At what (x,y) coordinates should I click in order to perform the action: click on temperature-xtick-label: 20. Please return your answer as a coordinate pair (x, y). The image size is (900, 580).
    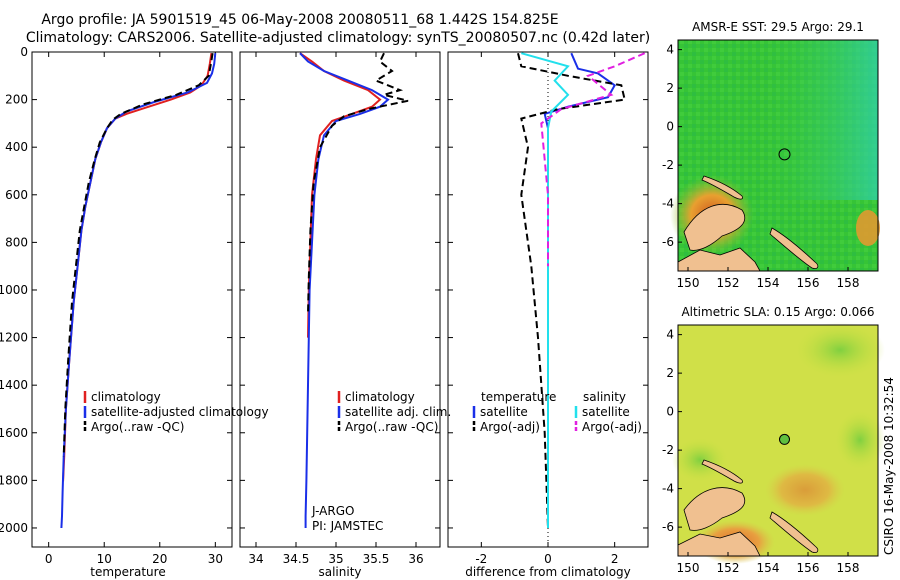
    Looking at the image, I should click on (159, 559).